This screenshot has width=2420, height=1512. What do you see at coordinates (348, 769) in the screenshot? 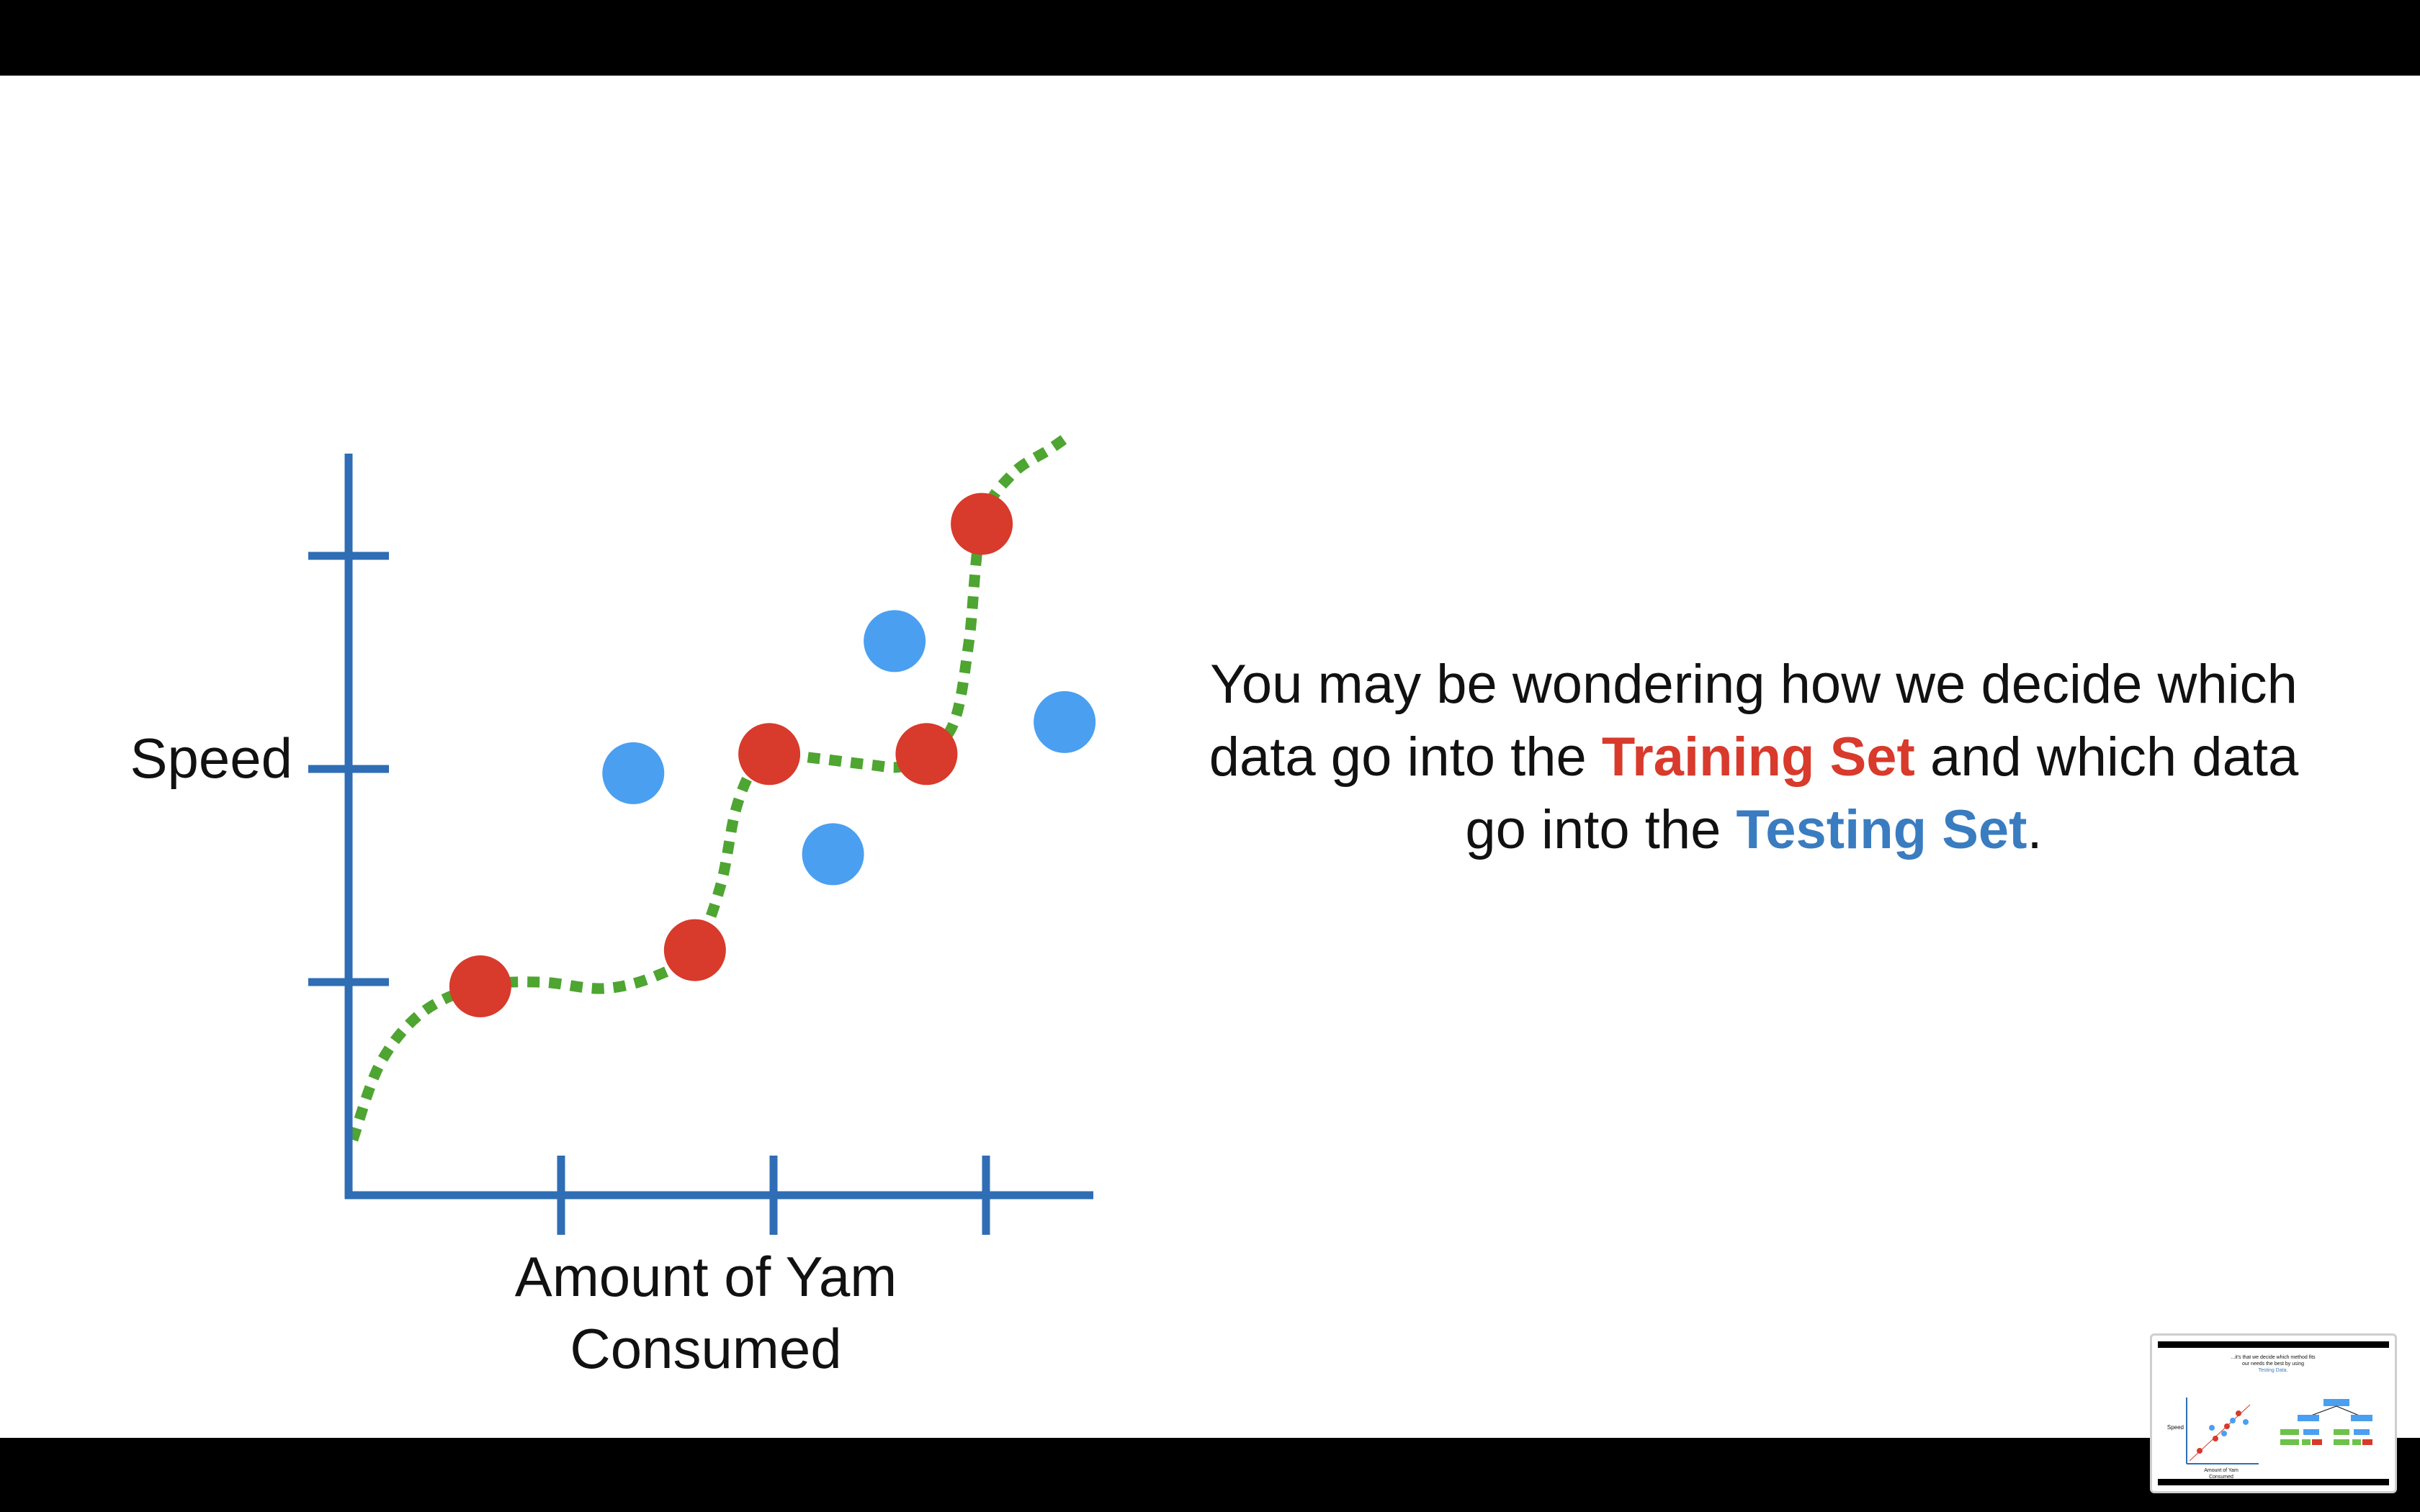
I see `y-ticks` at bounding box center [348, 769].